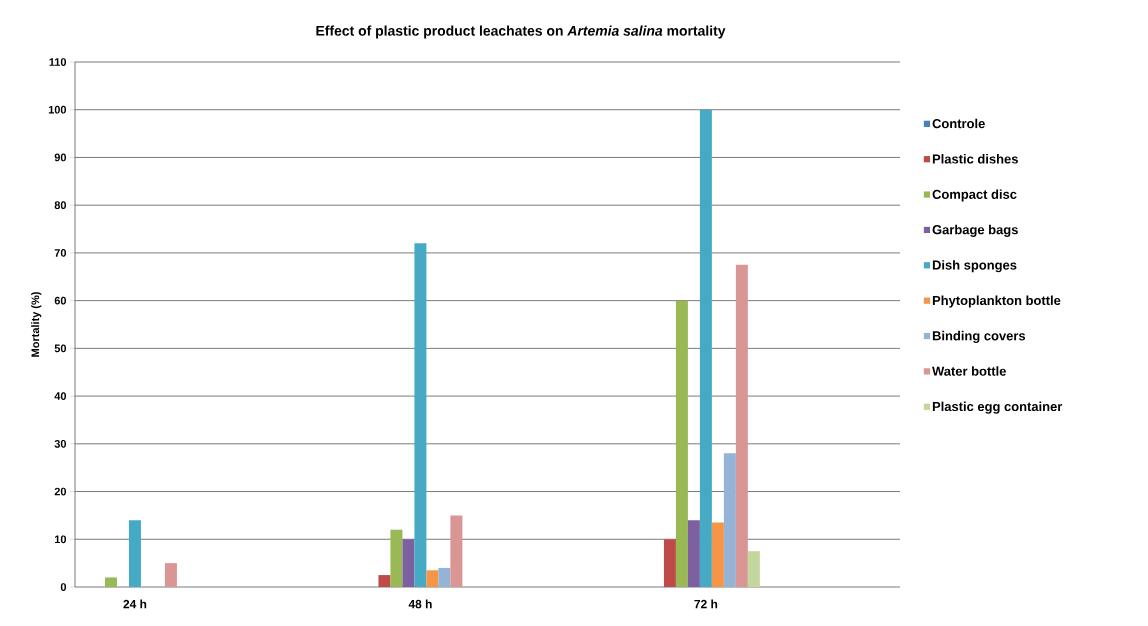  What do you see at coordinates (60, 205) in the screenshot?
I see `y-tick-label: 80` at bounding box center [60, 205].